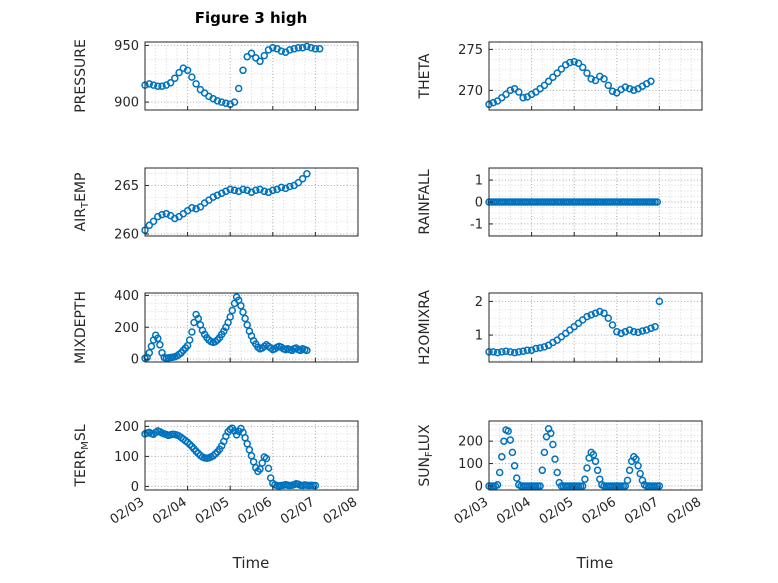 The height and width of the screenshot is (583, 778). What do you see at coordinates (425, 76) in the screenshot?
I see `y-axis-label: THETA` at bounding box center [425, 76].